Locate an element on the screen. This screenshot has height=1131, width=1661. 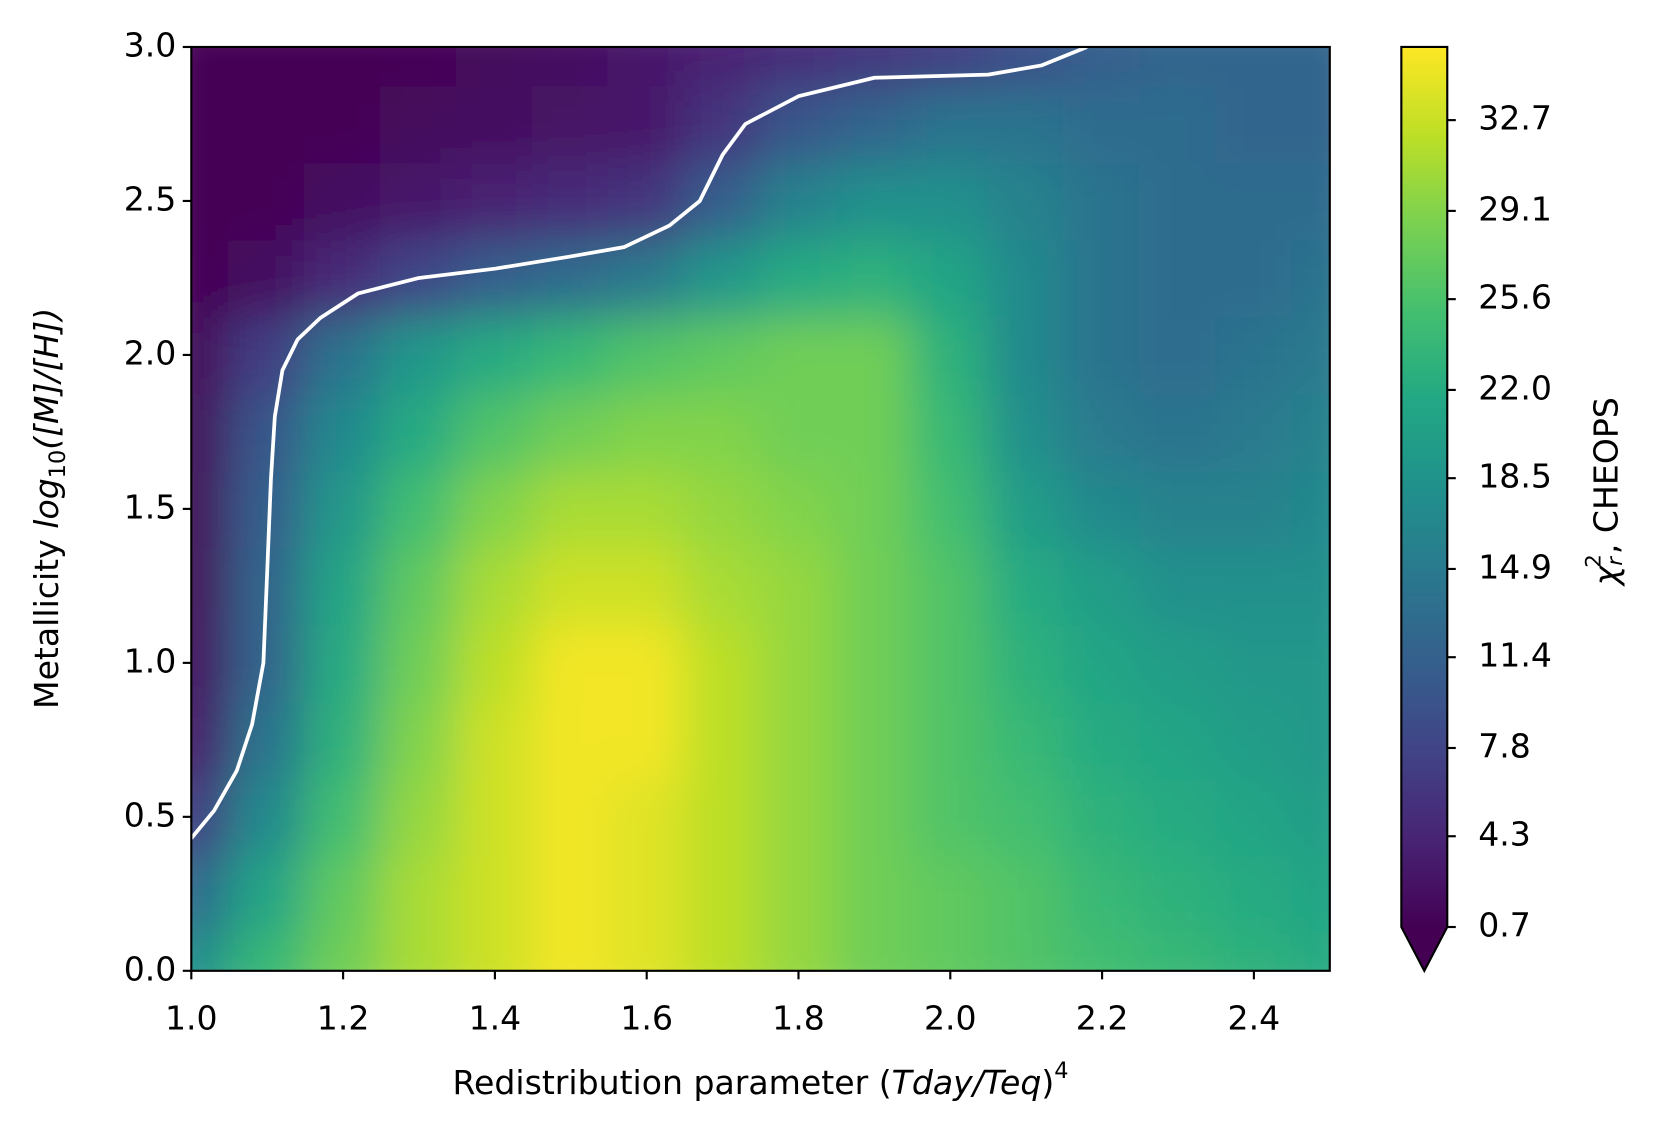
x-tick-label: 2.4 is located at coordinates (1254, 1017).